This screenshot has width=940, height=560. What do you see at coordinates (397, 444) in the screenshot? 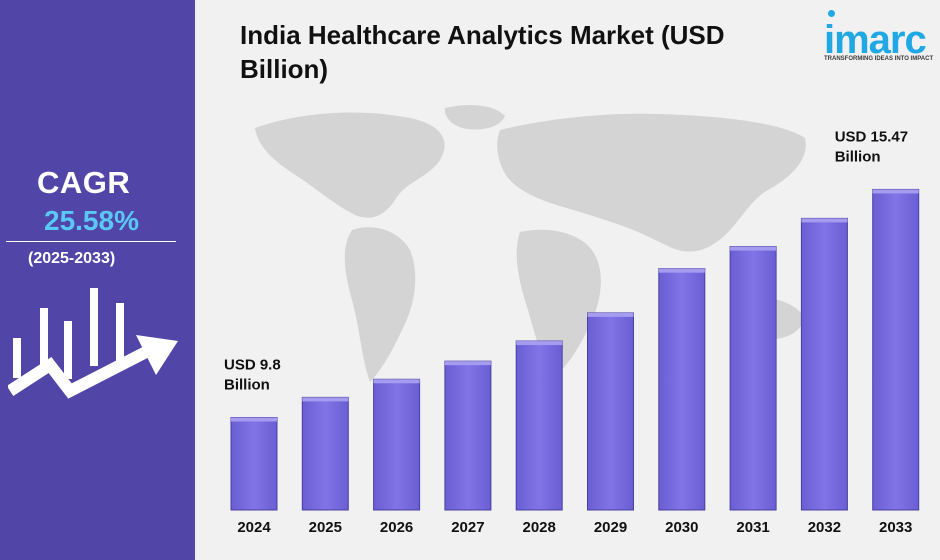
I see `bar-2026` at bounding box center [397, 444].